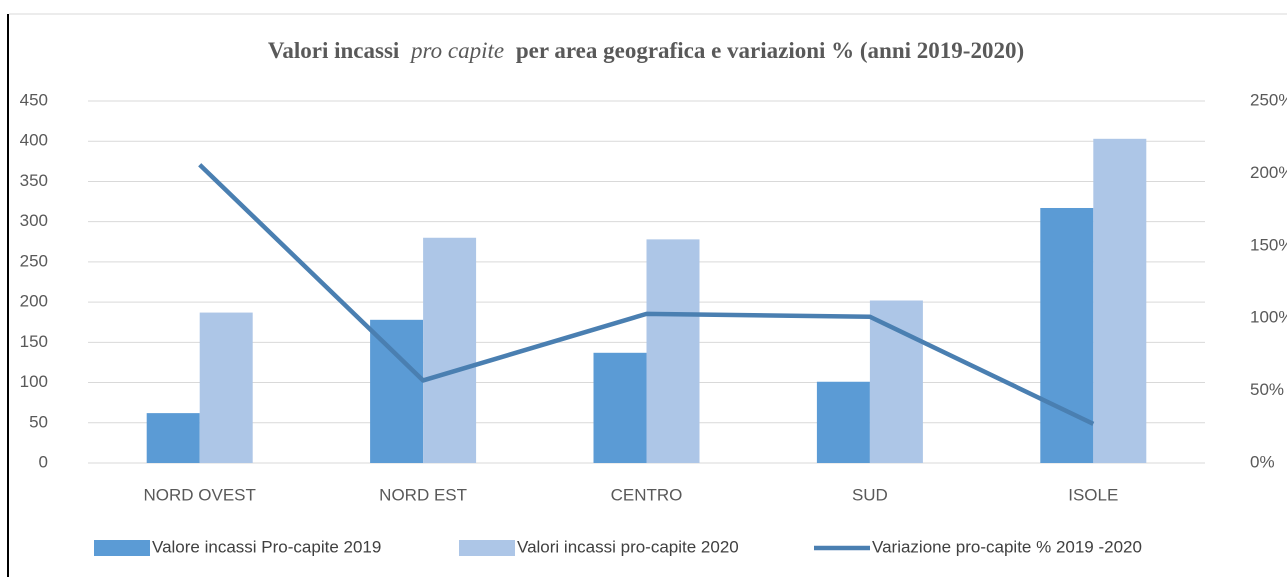  What do you see at coordinates (43, 461) in the screenshot?
I see `y-tick-label: 0` at bounding box center [43, 461].